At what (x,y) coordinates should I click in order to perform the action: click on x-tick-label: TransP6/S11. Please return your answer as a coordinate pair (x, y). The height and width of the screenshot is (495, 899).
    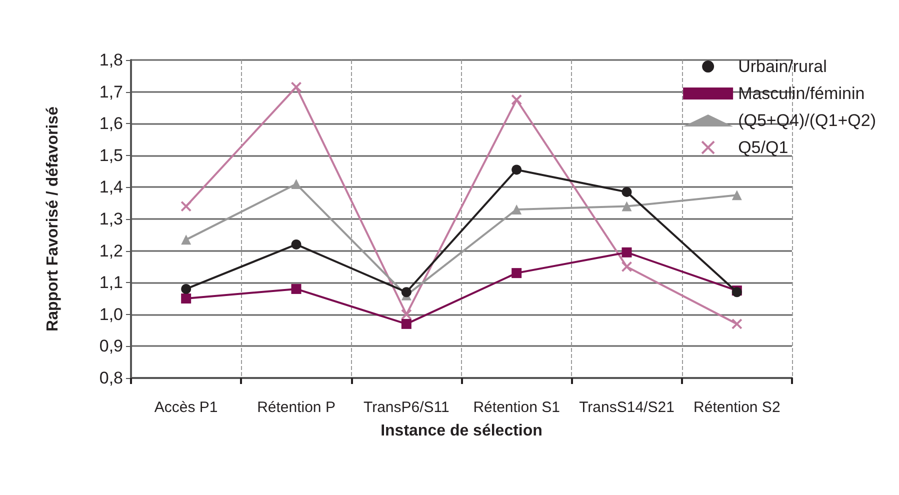
    Looking at the image, I should click on (406, 407).